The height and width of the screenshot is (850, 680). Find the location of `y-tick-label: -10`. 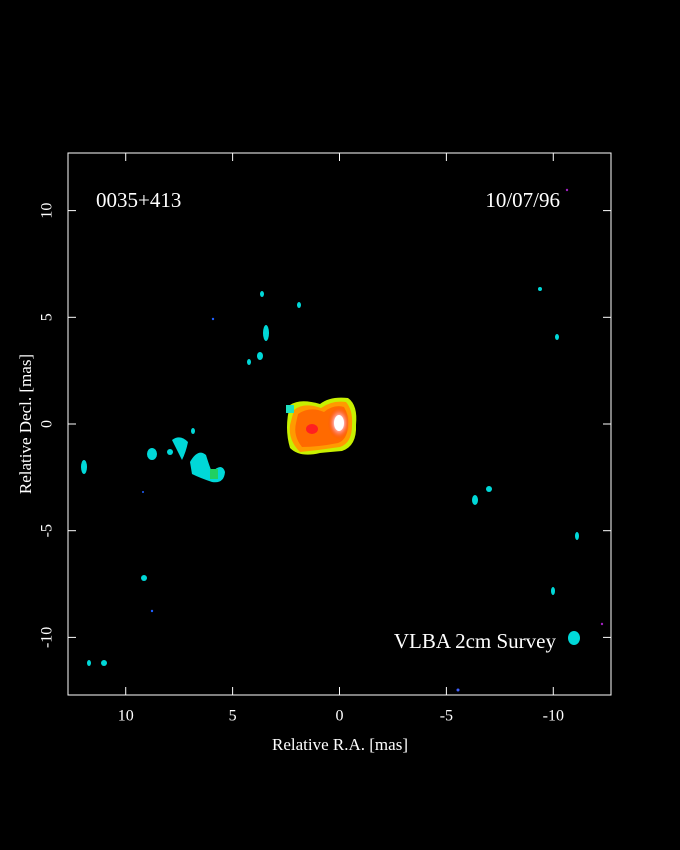

y-tick-label: -10 is located at coordinates (47, 637).